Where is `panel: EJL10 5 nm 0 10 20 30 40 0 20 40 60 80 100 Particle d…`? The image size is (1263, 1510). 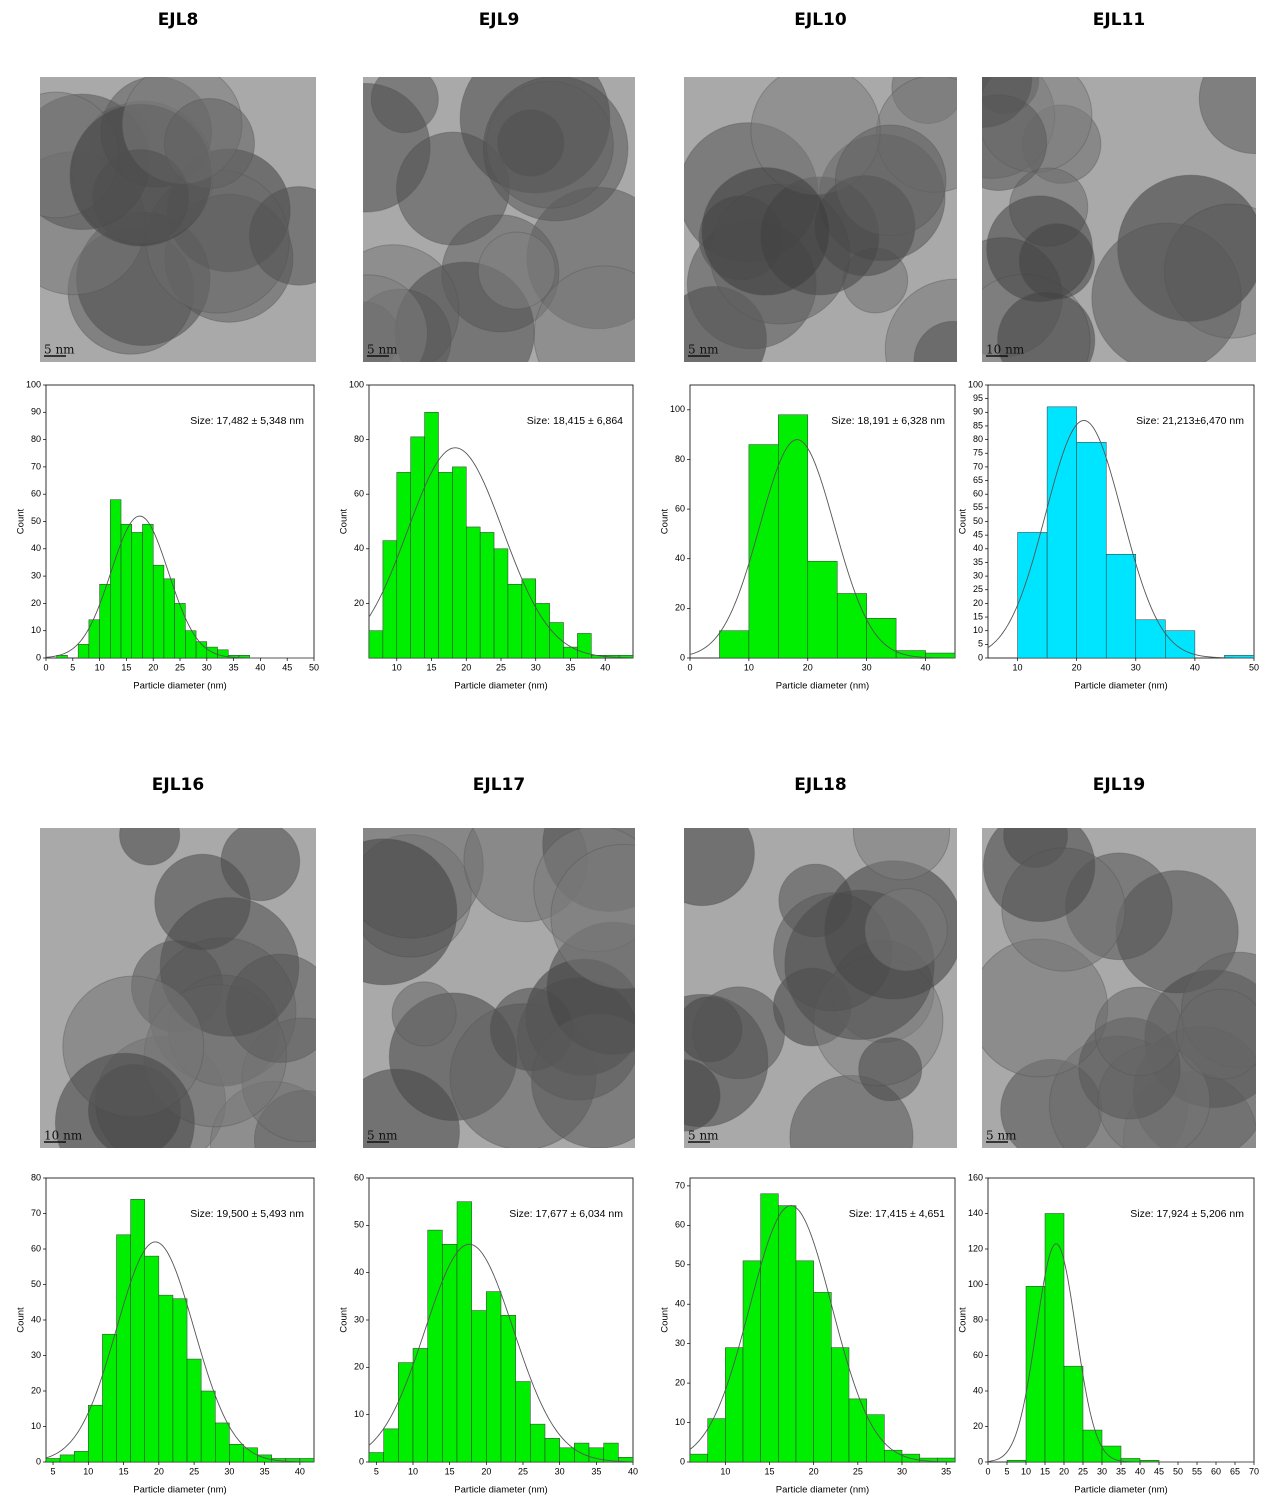
panel: EJL10 5 nm 0 10 20 30 40 0 20 40 60 80 100 Particle d… is located at coordinates (808, 351).